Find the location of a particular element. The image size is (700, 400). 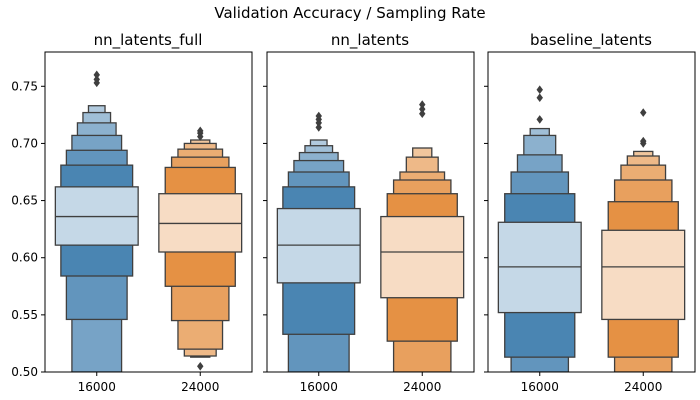

panel-1-title: nn_latents_full is located at coordinates (148, 40).